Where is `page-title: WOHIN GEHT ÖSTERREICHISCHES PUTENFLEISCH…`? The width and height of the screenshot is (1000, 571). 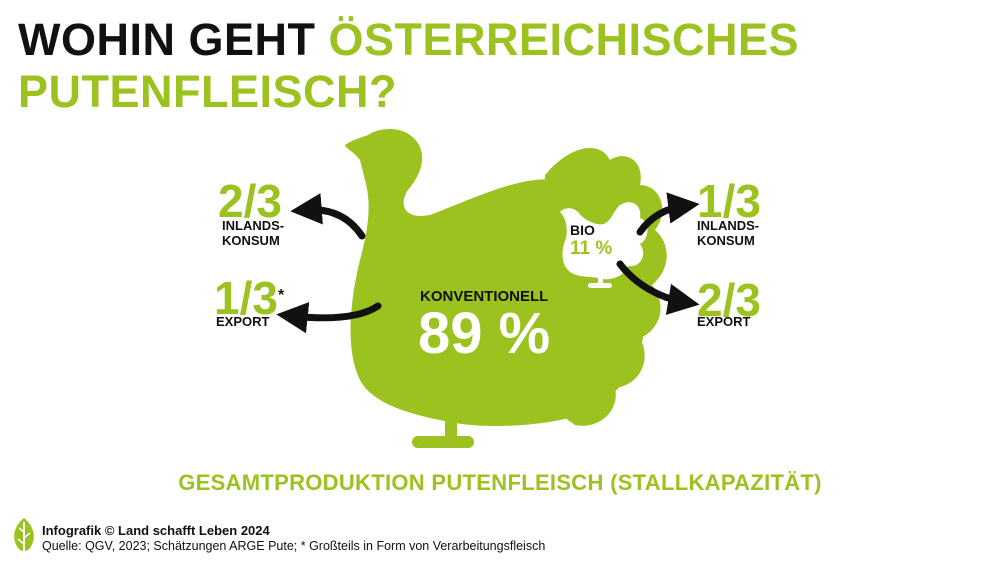 page-title: WOHIN GEHT ÖSTERREICHISCHES PUTENFLEISCH… is located at coordinates (408, 66).